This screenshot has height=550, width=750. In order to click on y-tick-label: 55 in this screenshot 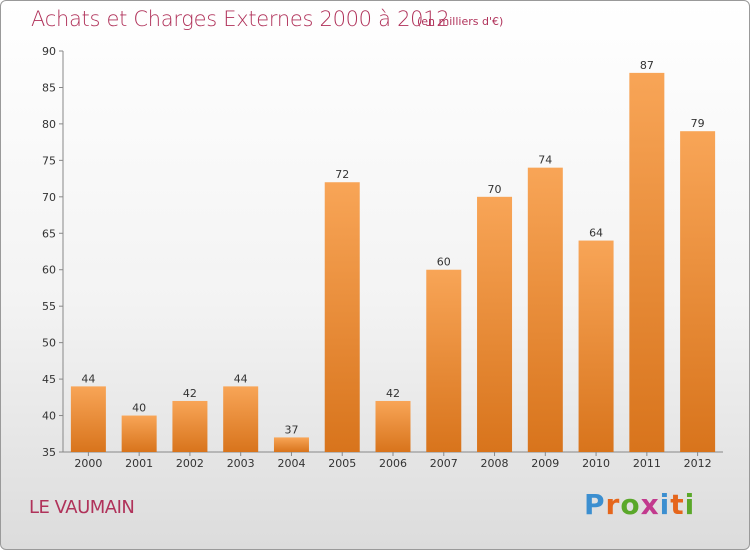, I will do `click(49, 306)`.